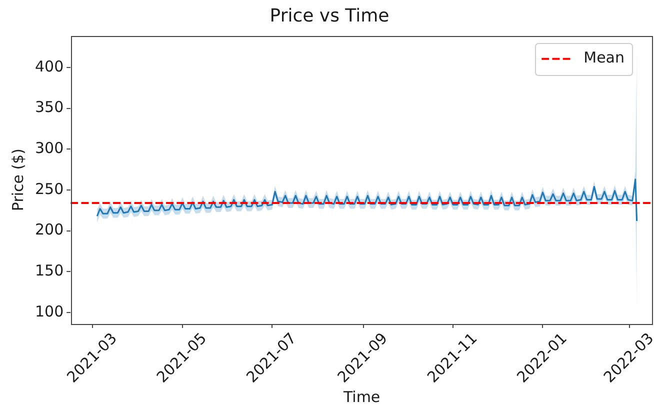 The width and height of the screenshot is (654, 409). Describe the element at coordinates (604, 57) in the screenshot. I see `legend-label: Mean` at that location.